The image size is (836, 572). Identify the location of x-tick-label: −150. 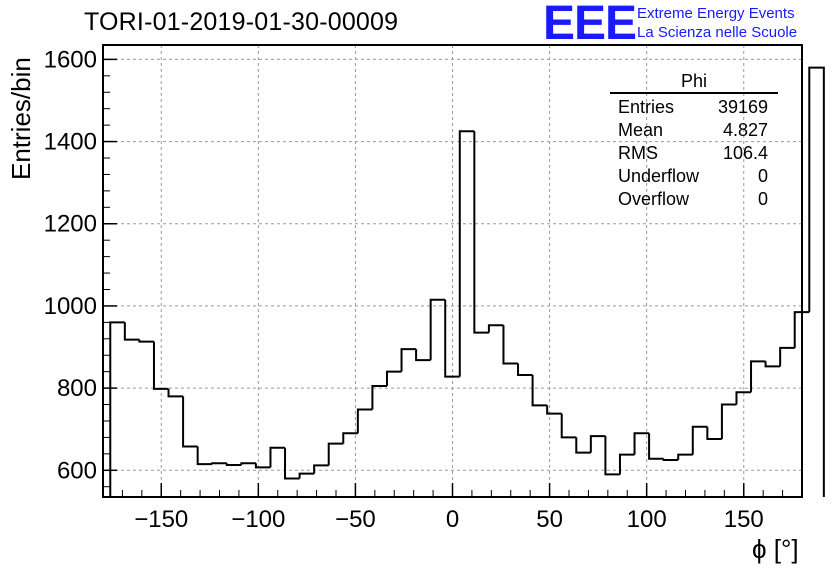
(161, 519).